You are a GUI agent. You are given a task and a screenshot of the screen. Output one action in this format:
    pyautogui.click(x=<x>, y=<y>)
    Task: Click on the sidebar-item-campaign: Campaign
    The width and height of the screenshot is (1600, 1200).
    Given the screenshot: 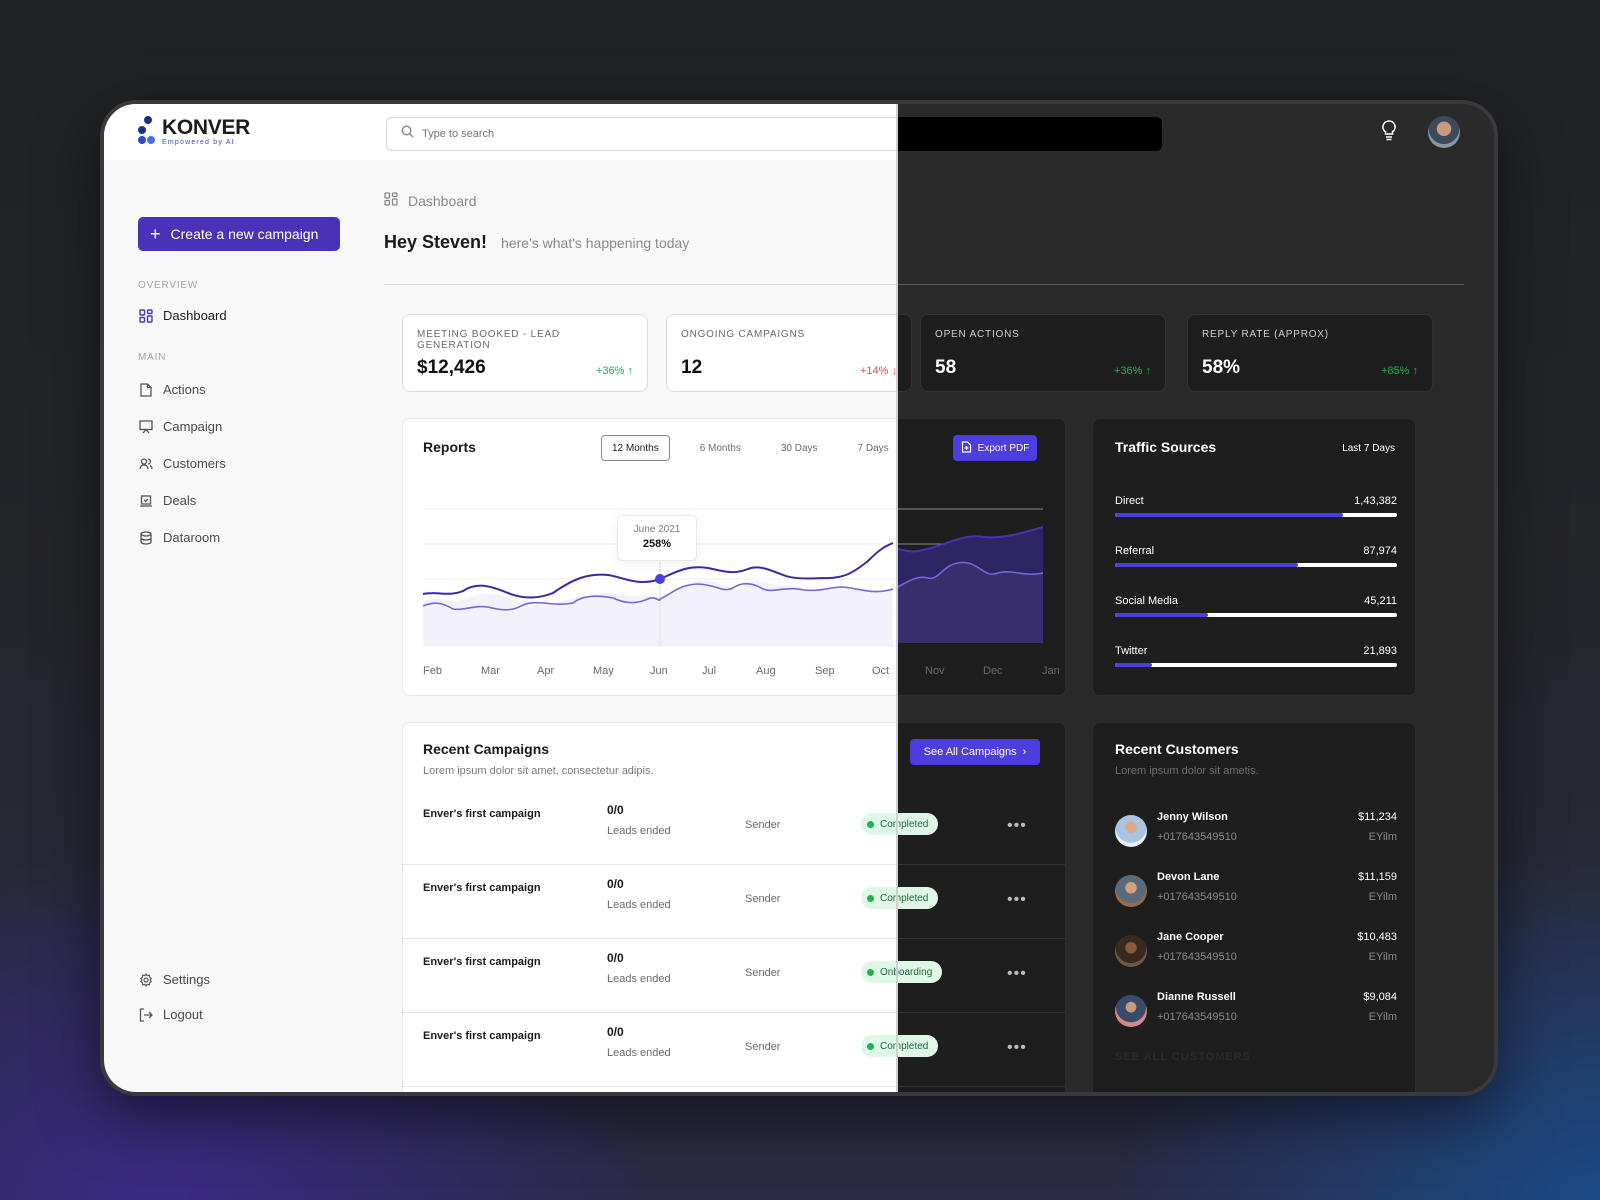 What is the action you would take?
    pyautogui.click(x=180, y=426)
    